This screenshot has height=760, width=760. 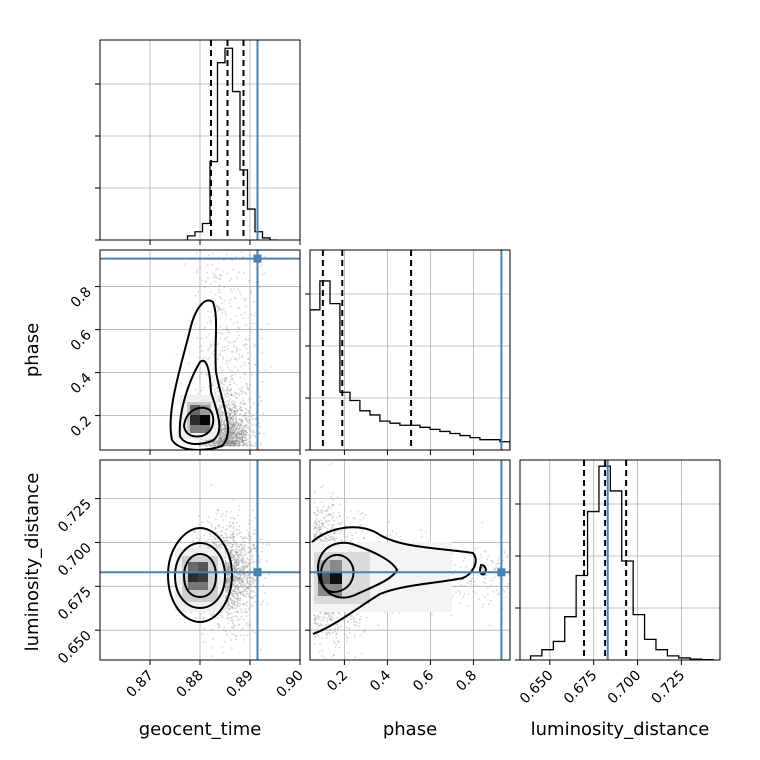 I want to click on panel-geocent-time-vs-luminosity-distance, so click(x=198, y=562).